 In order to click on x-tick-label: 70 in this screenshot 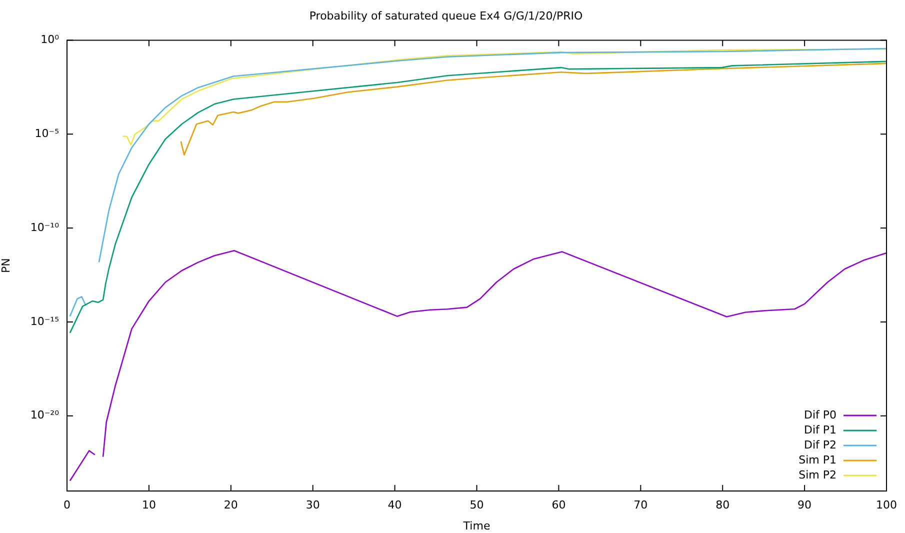, I will do `click(641, 505)`.